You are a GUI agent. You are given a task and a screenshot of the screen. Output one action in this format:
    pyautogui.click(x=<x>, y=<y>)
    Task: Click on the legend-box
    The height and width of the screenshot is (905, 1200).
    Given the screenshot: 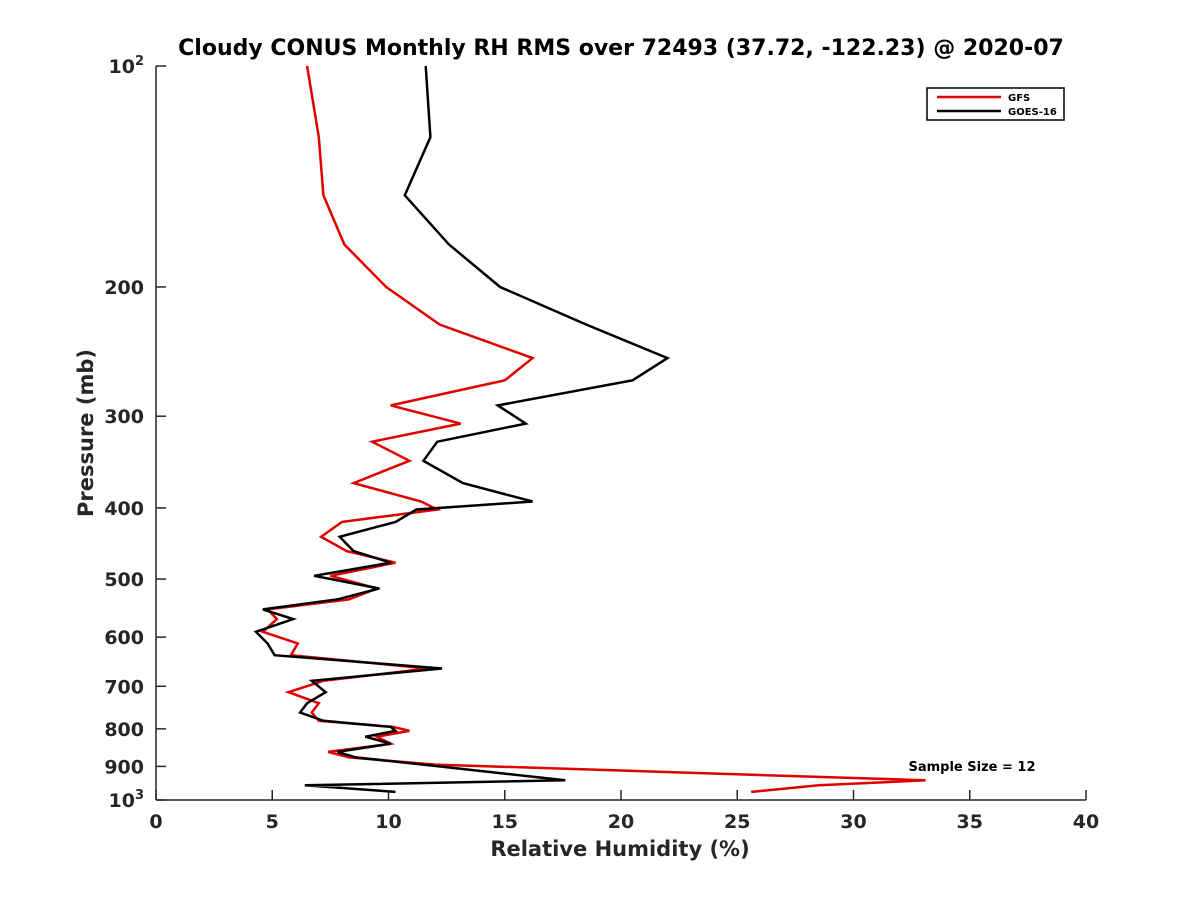 What is the action you would take?
    pyautogui.click(x=995, y=104)
    